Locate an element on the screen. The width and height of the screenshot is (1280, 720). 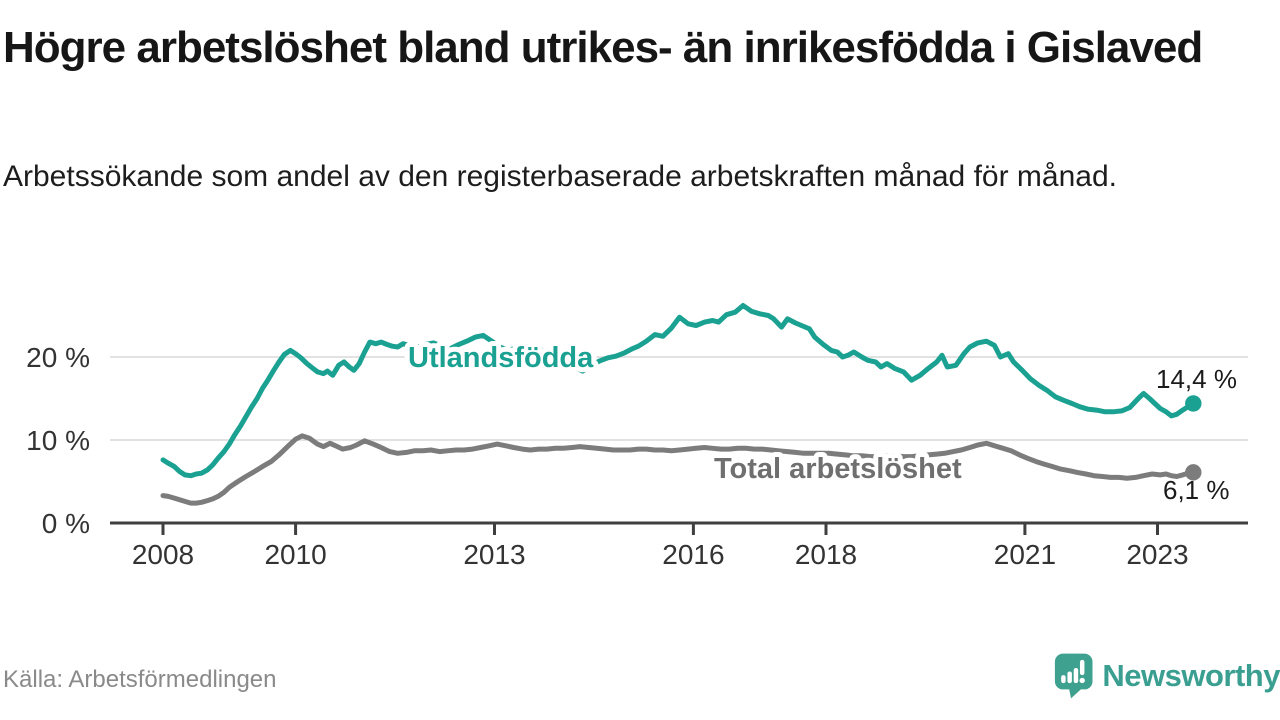
x-axis-tick-label: 2016 is located at coordinates (693, 554).